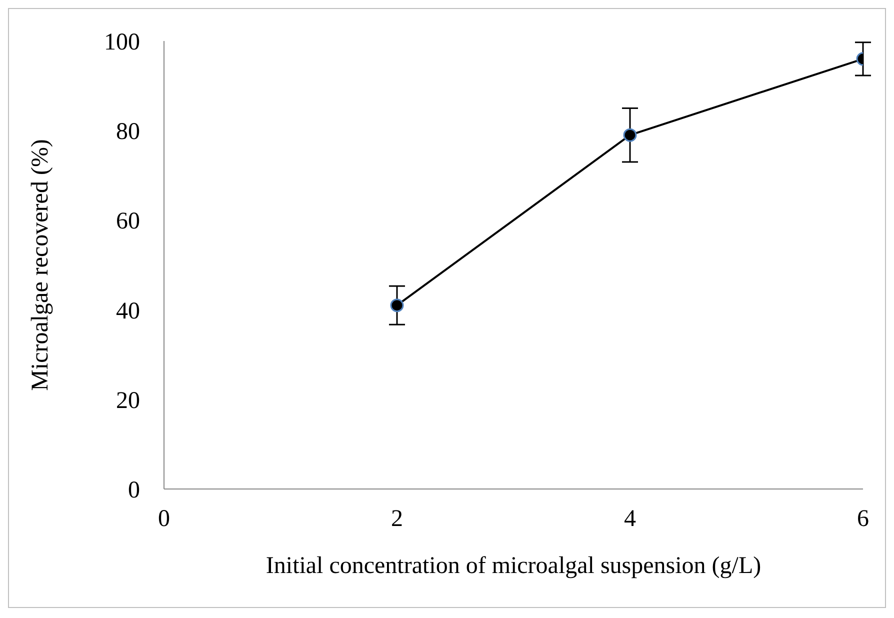 This screenshot has width=894, height=618. Describe the element at coordinates (41, 265) in the screenshot. I see `y-axis-title: Microalgae recovered (%)` at that location.